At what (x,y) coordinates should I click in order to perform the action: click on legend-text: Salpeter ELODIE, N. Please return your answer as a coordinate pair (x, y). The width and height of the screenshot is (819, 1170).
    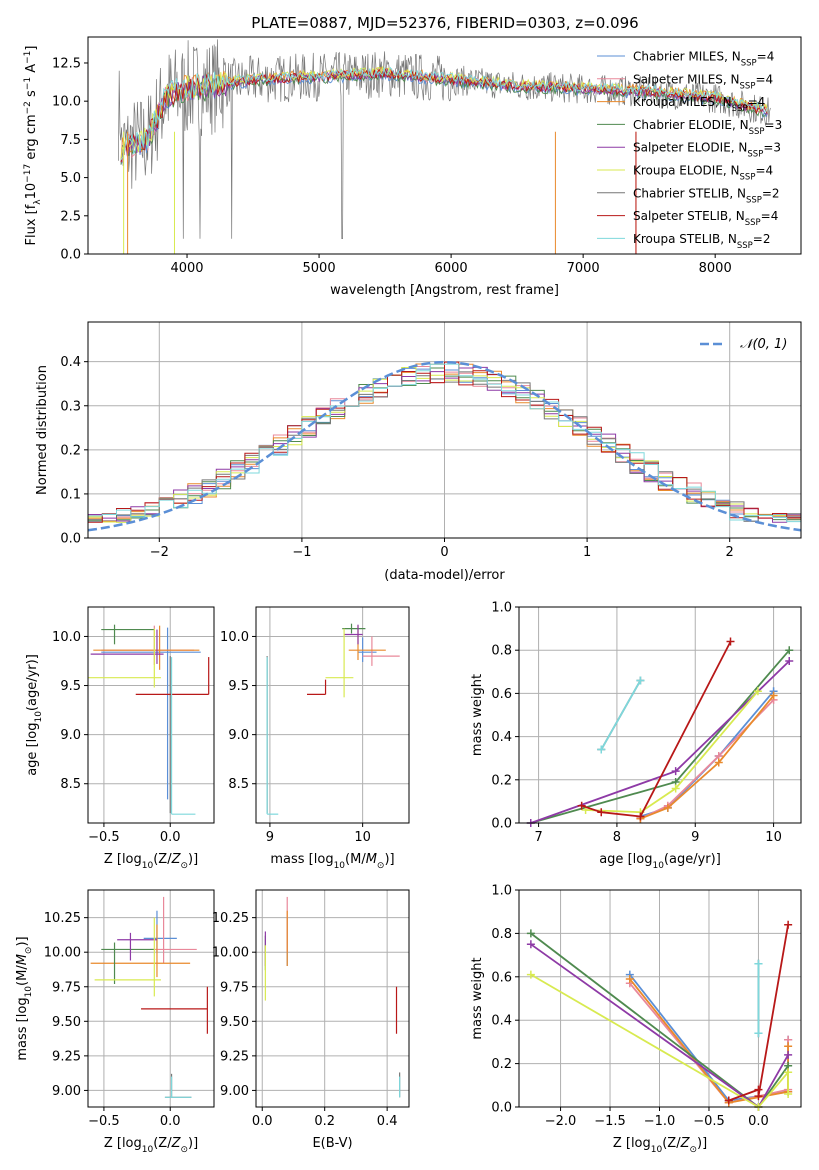
    Looking at the image, I should click on (690, 148).